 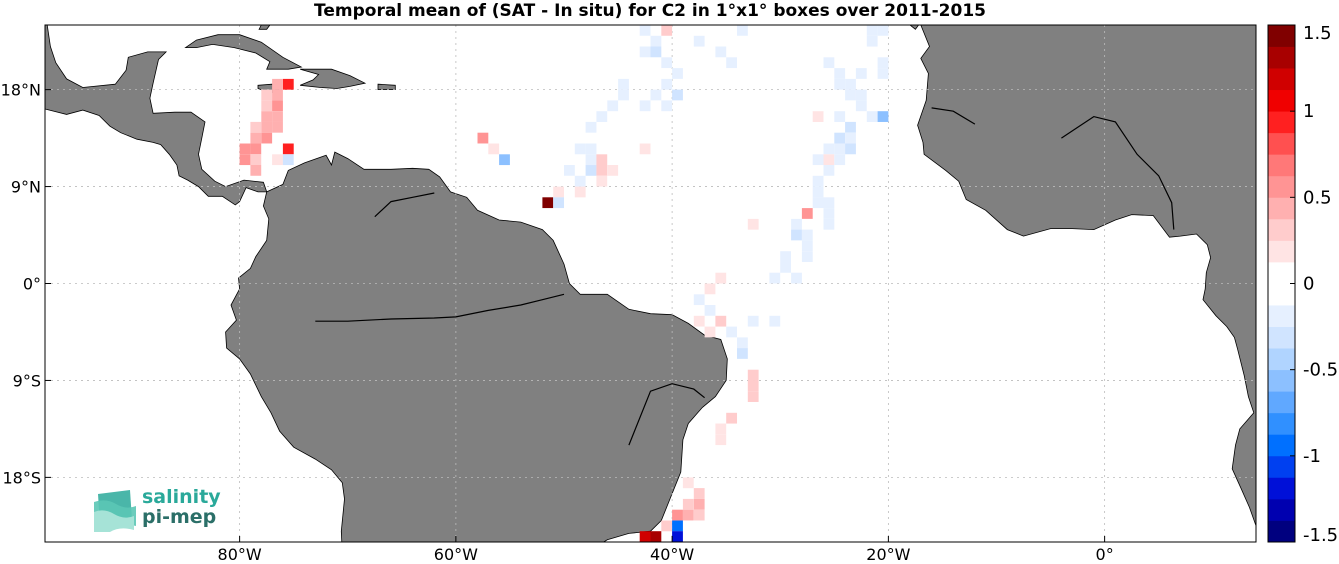 What do you see at coordinates (672, 554) in the screenshot?
I see `x-tick-label: 40°W` at bounding box center [672, 554].